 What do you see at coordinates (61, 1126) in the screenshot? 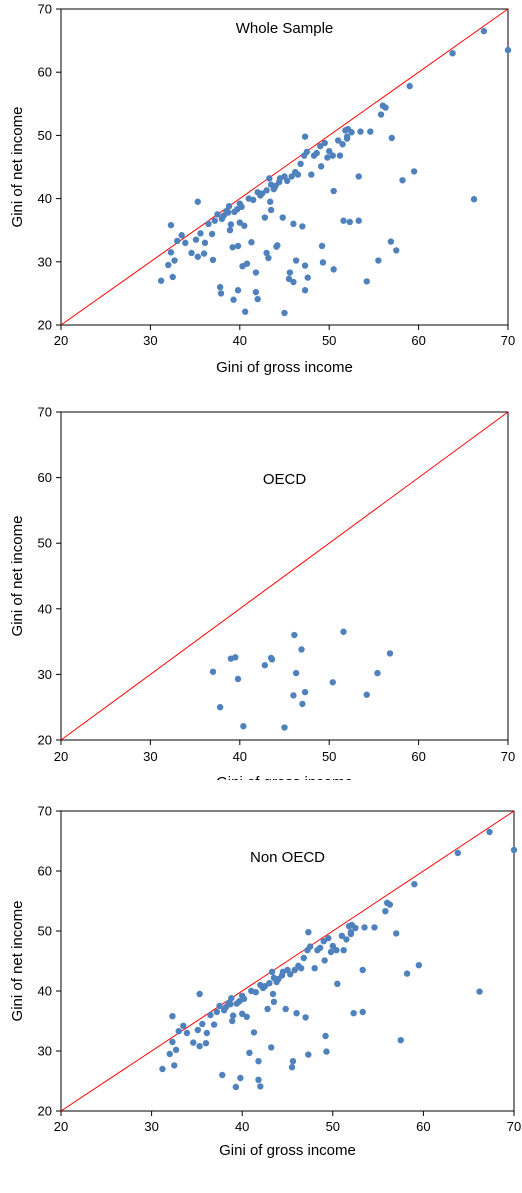
I see `x-tick-label: 20` at bounding box center [61, 1126].